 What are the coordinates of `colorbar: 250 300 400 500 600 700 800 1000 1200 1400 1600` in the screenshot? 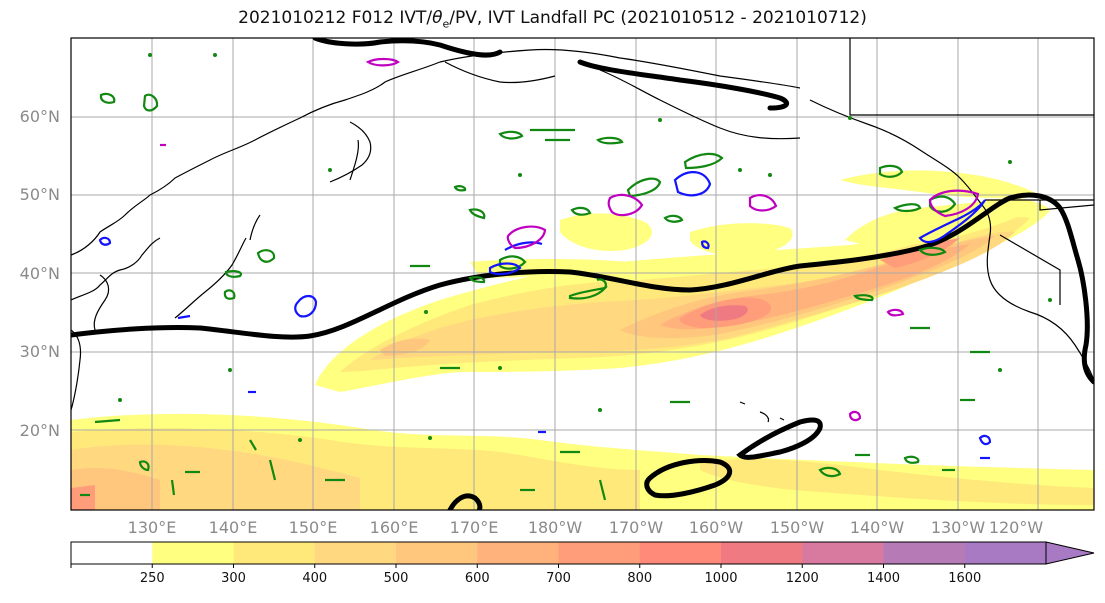 It's located at (582, 563).